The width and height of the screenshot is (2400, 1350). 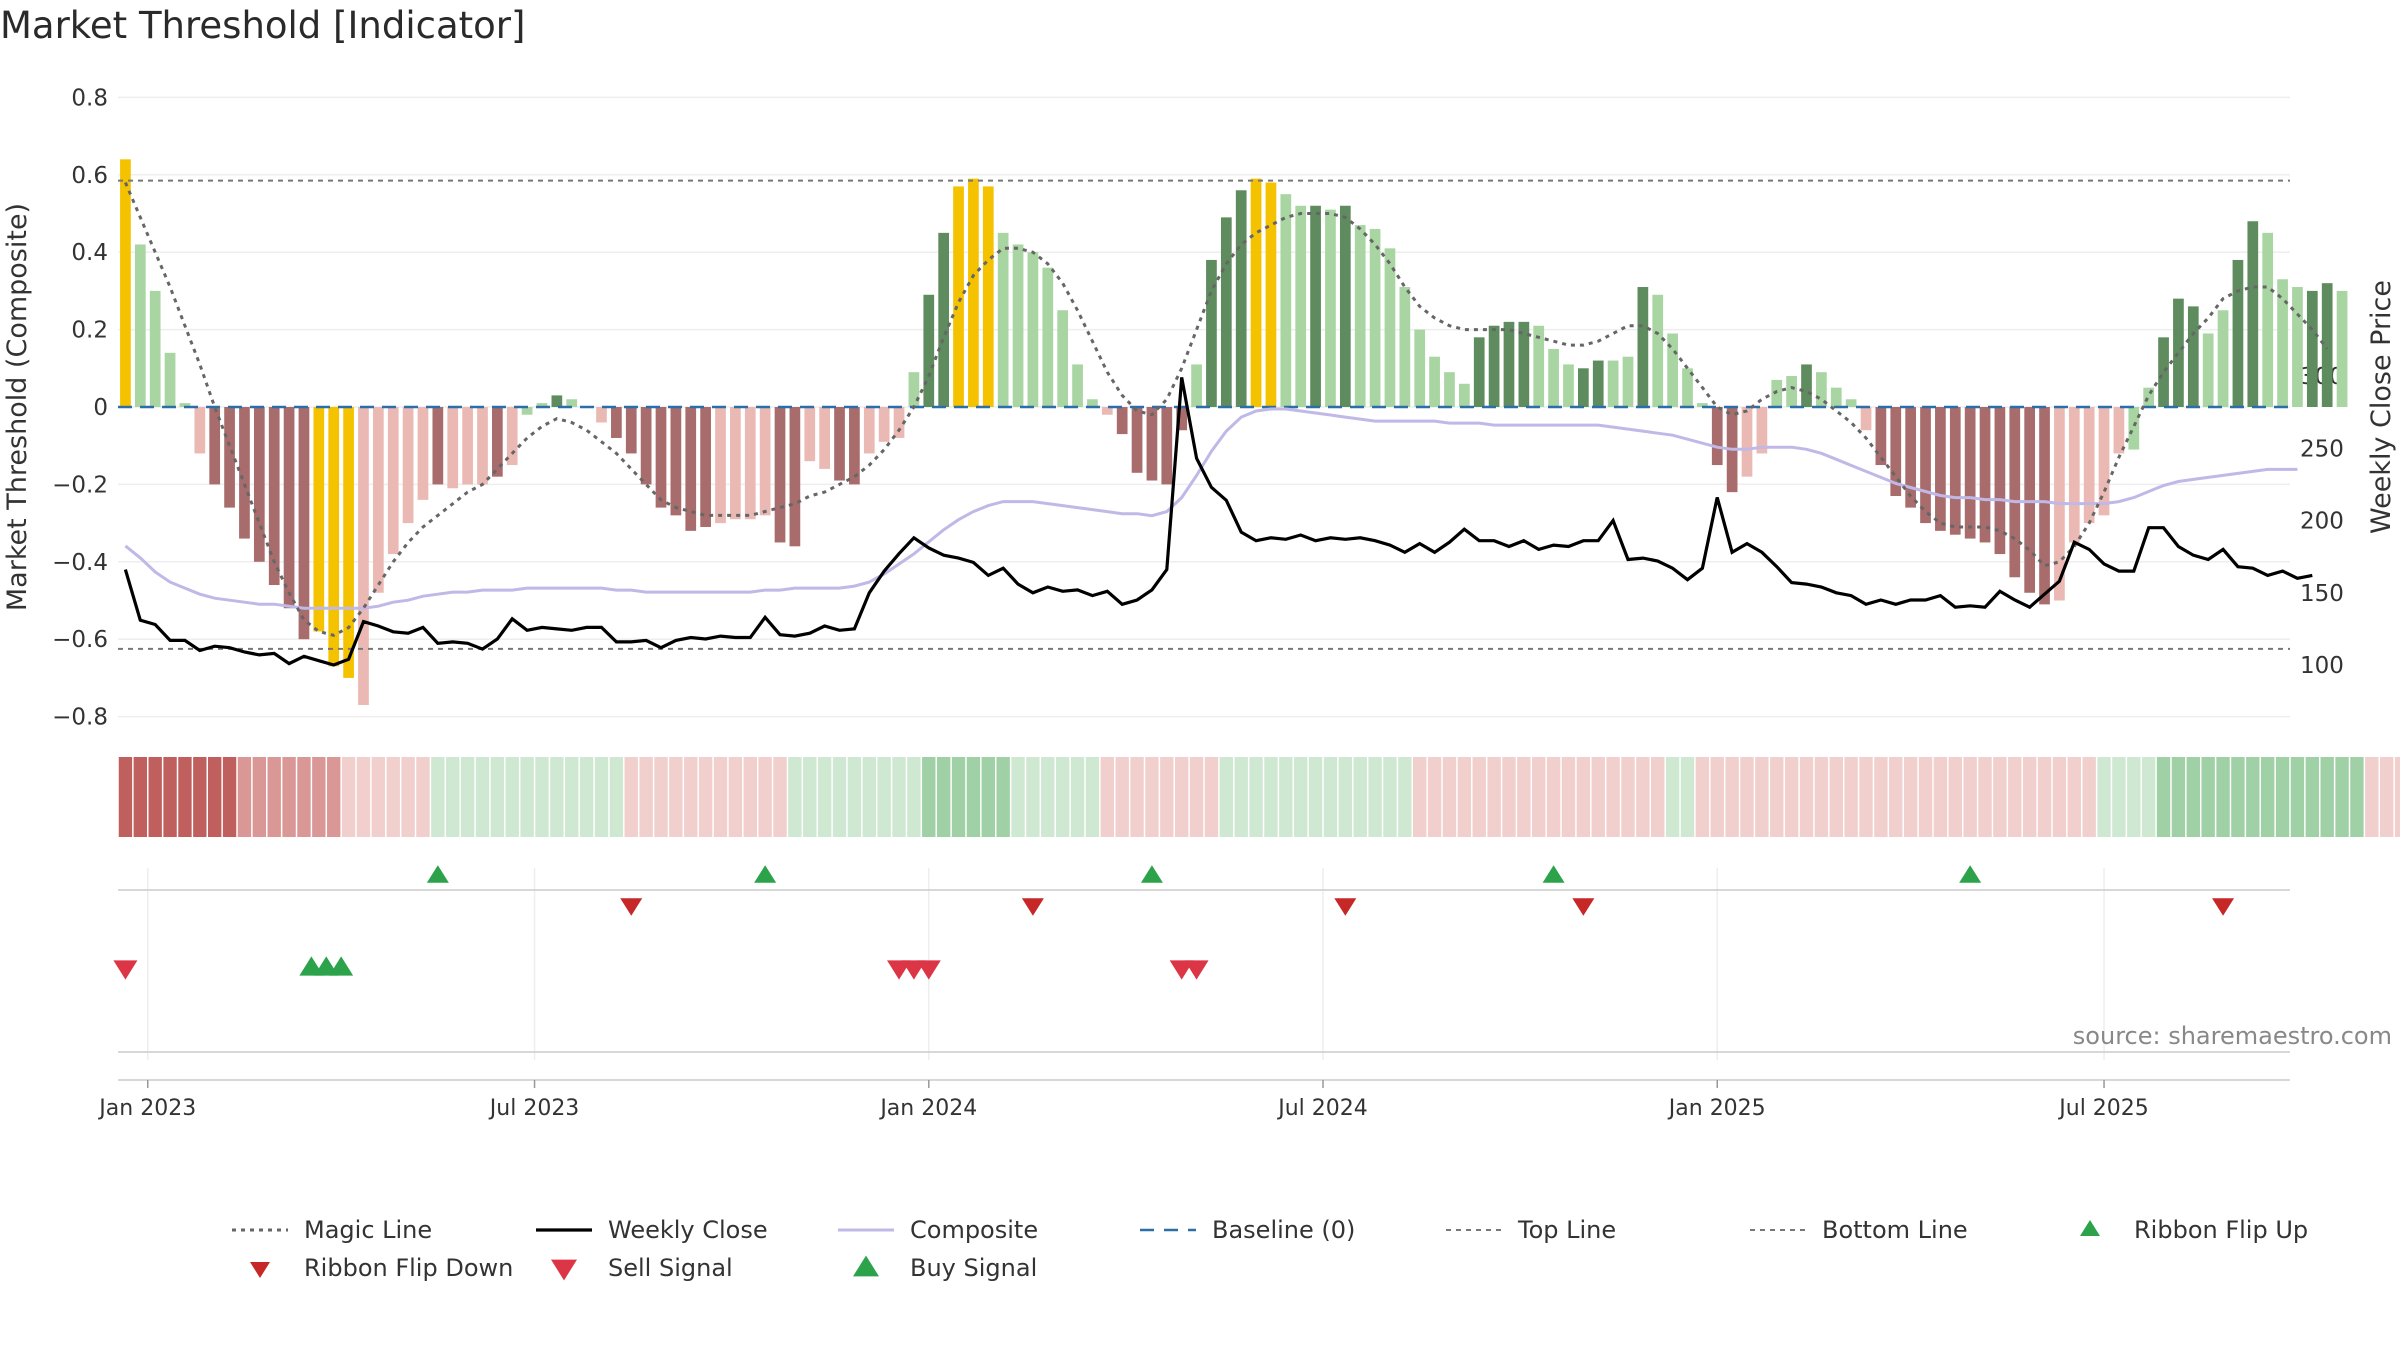 I want to click on legend-label: Bottom Line, so click(x=1895, y=1230).